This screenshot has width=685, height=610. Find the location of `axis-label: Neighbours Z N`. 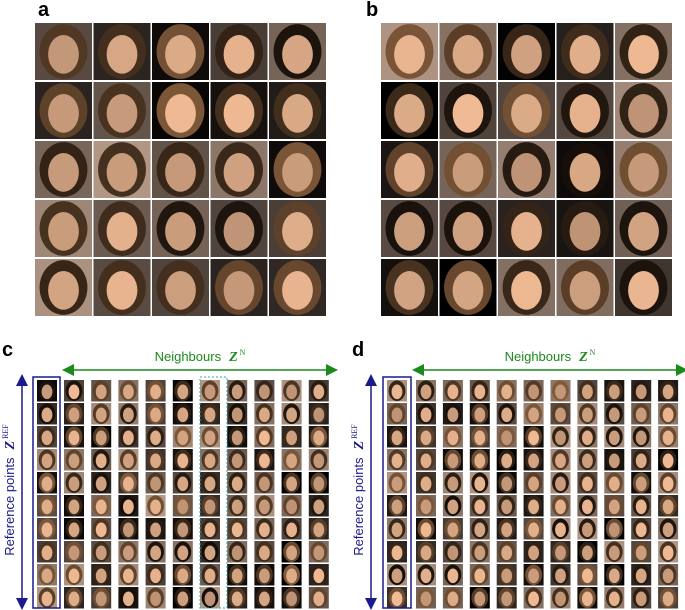

axis-label: Neighbours Z N is located at coordinates (550, 356).